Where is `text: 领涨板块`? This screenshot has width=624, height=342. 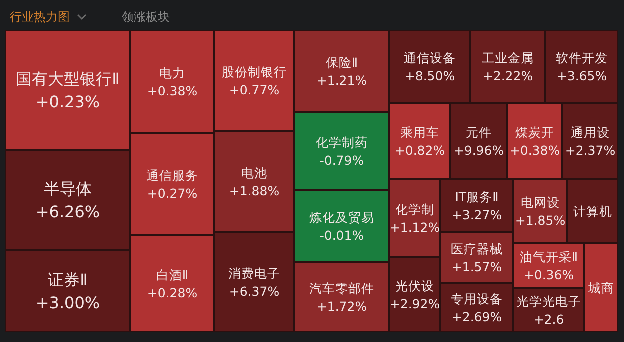
text: 领涨板块 is located at coordinates (146, 17).